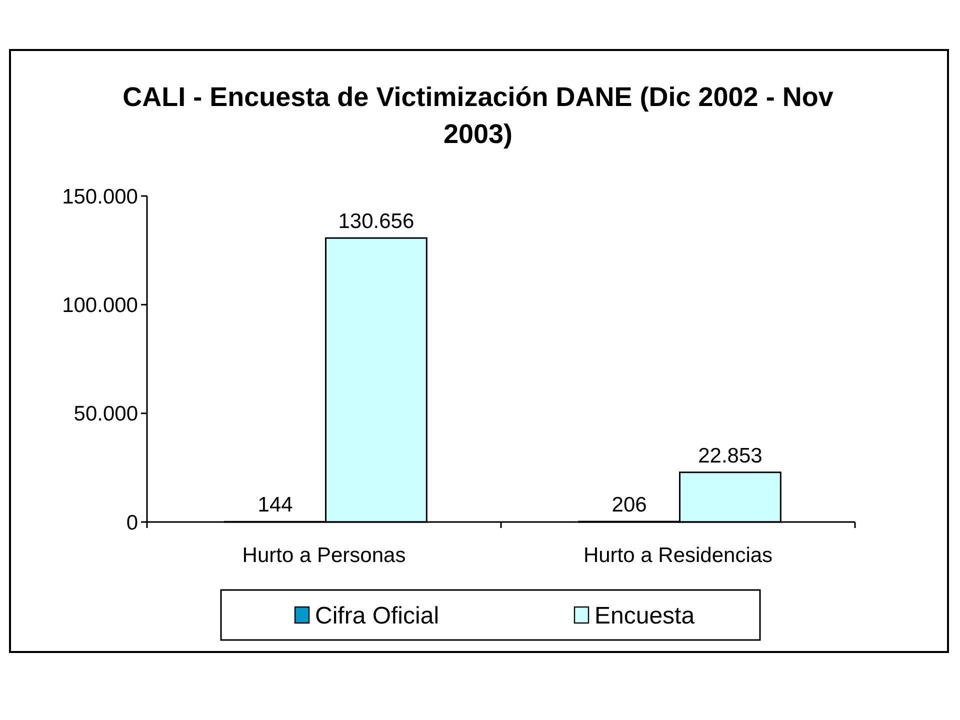 The image size is (960, 720). I want to click on y-tick-label: 50.000, so click(106, 414).